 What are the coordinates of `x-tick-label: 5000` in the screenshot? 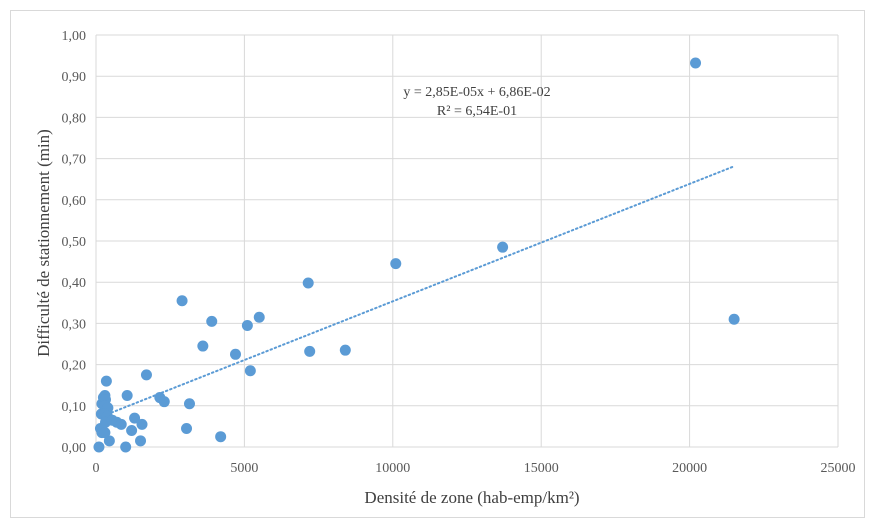 It's located at (244, 468).